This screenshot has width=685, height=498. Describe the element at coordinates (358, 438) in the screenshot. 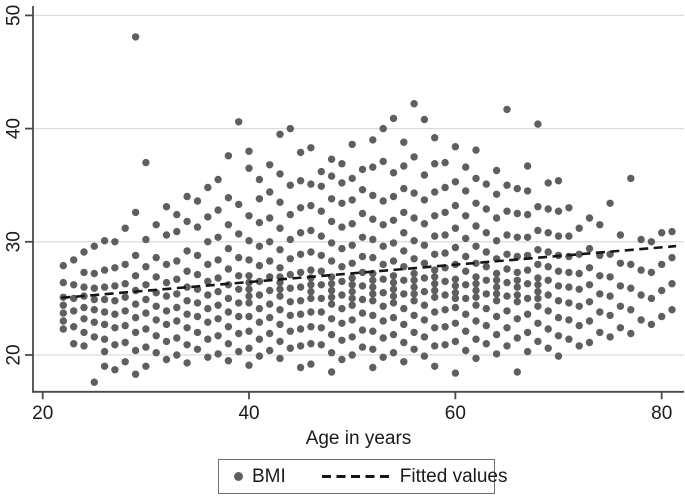

I see `x-axis-label: Age in years` at that location.